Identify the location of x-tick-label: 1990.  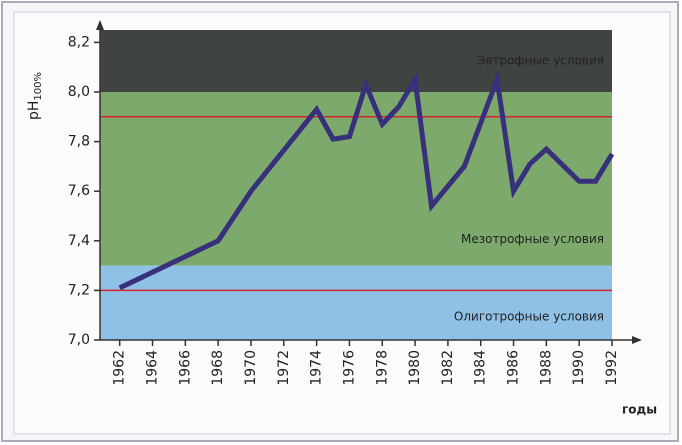
(579, 368).